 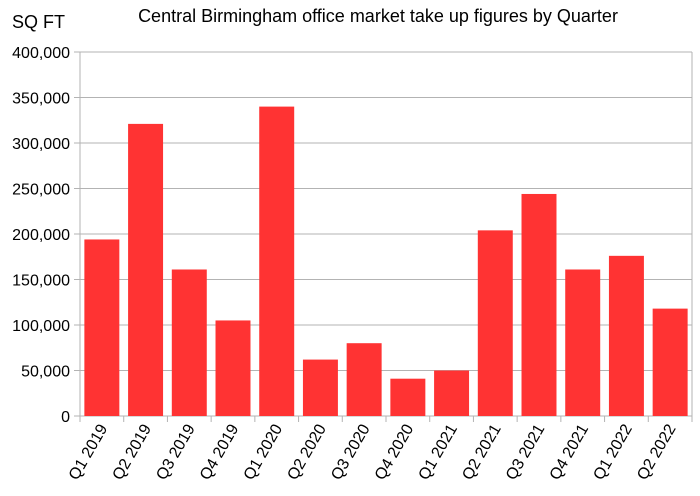 What do you see at coordinates (38, 22) in the screenshot?
I see `y-axis-label: SQ FT` at bounding box center [38, 22].